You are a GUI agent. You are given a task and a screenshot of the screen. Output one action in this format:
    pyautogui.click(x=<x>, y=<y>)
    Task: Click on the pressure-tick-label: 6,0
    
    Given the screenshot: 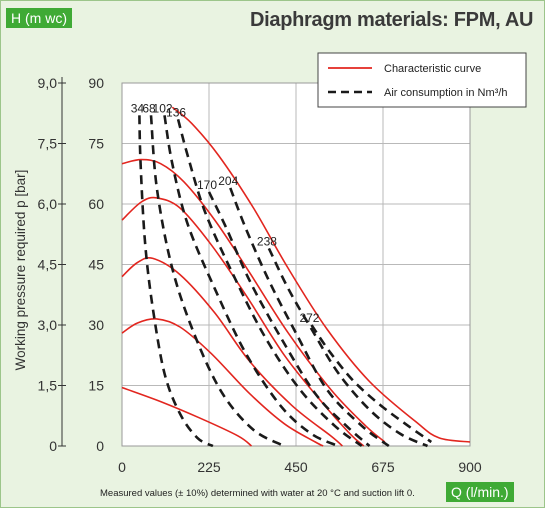 What is the action you would take?
    pyautogui.click(x=48, y=204)
    